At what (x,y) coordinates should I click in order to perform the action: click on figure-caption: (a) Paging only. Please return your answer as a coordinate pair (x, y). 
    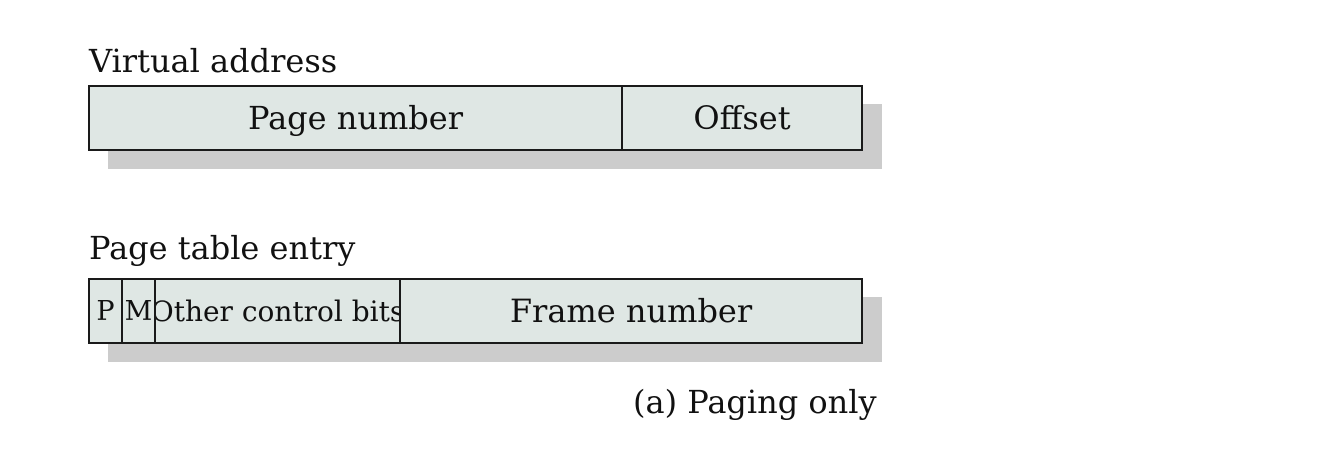
    Looking at the image, I should click on (755, 402).